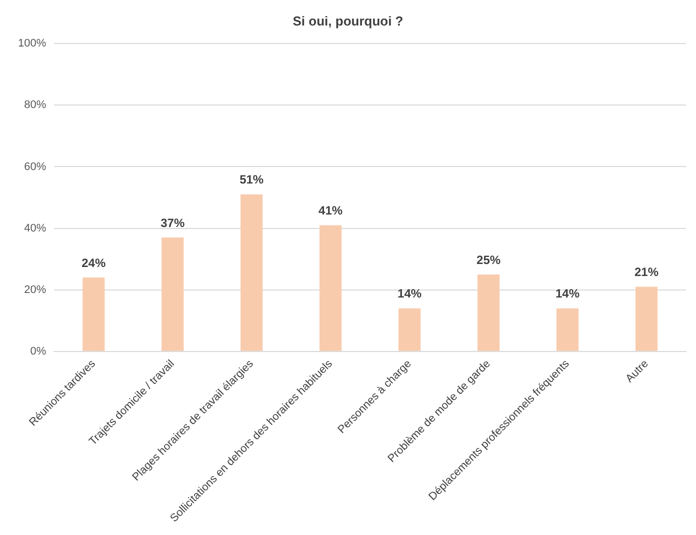 Image resolution: width=696 pixels, height=535 pixels. What do you see at coordinates (94, 263) in the screenshot?
I see `data-label: 24%` at bounding box center [94, 263].